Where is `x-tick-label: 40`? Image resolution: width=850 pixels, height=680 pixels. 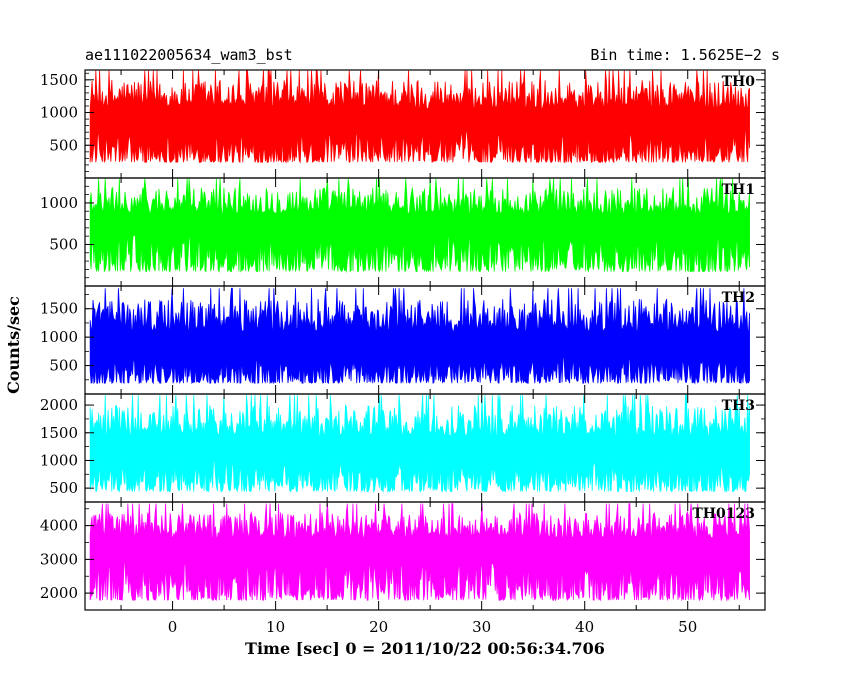 x-tick-label: 40 is located at coordinates (584, 627).